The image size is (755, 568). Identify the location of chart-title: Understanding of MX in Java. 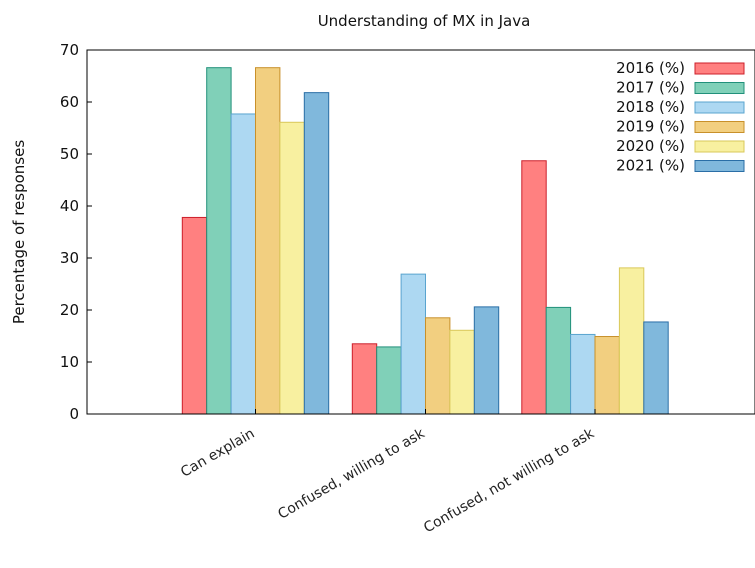
(424, 21).